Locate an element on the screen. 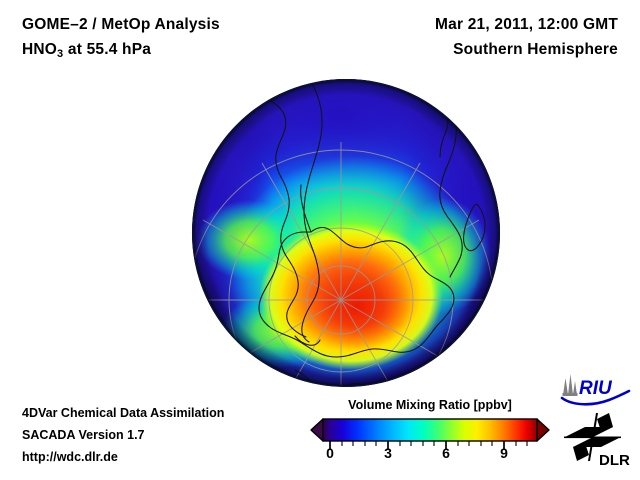 The width and height of the screenshot is (640, 480). species-line: HNO3 at 55.4 hPa is located at coordinates (121, 50).